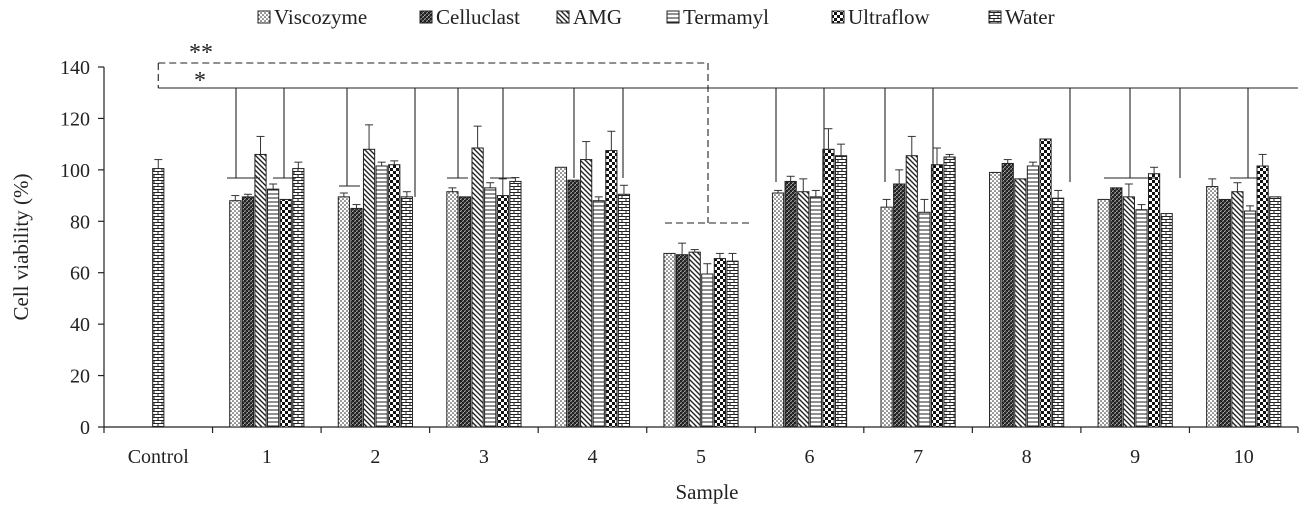 This screenshot has width=1309, height=507. I want to click on x-tick-label: 2, so click(375, 457).